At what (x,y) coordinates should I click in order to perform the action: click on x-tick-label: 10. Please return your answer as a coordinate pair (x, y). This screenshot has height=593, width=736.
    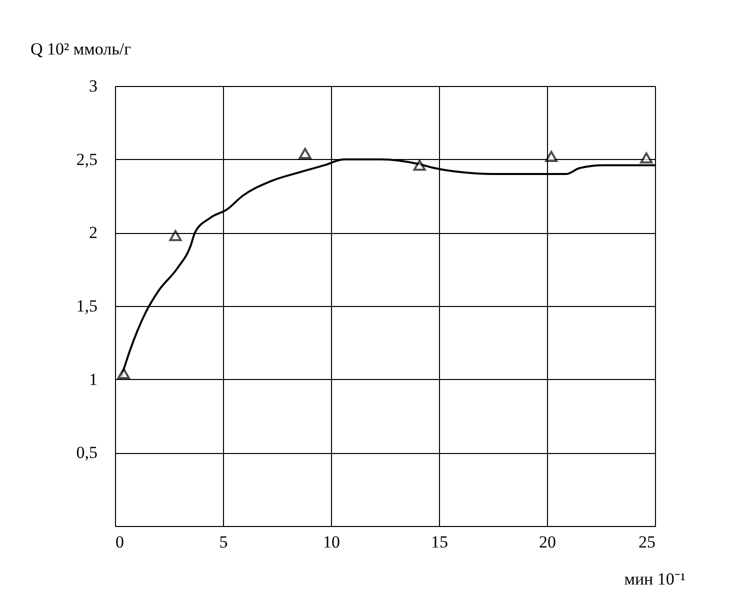
    Looking at the image, I should click on (331, 542).